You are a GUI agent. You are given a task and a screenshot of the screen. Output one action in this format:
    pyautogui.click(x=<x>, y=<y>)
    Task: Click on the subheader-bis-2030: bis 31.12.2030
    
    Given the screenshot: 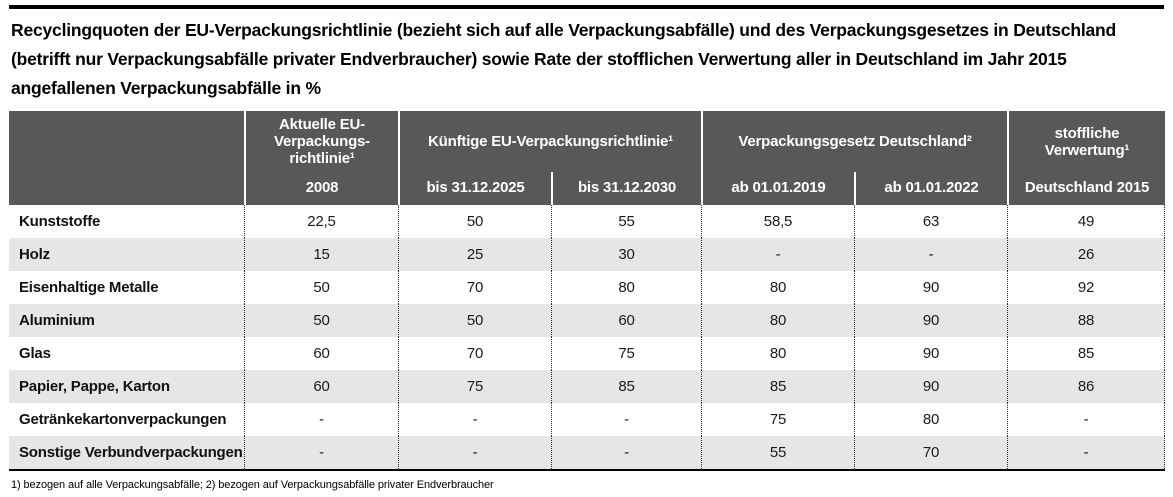 What is the action you would take?
    pyautogui.click(x=626, y=188)
    